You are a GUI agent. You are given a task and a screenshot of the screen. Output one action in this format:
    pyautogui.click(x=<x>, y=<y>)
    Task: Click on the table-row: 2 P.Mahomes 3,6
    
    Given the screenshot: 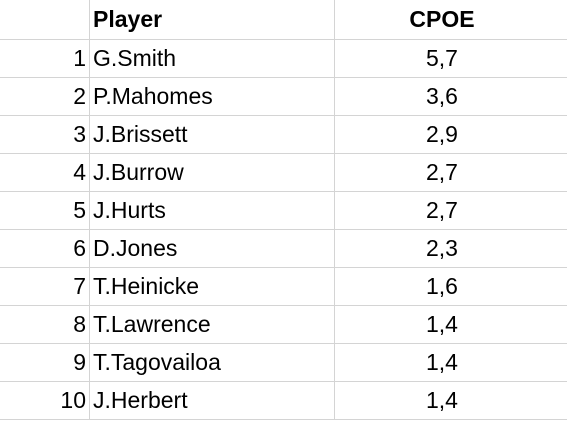 What is the action you would take?
    pyautogui.click(x=283, y=97)
    